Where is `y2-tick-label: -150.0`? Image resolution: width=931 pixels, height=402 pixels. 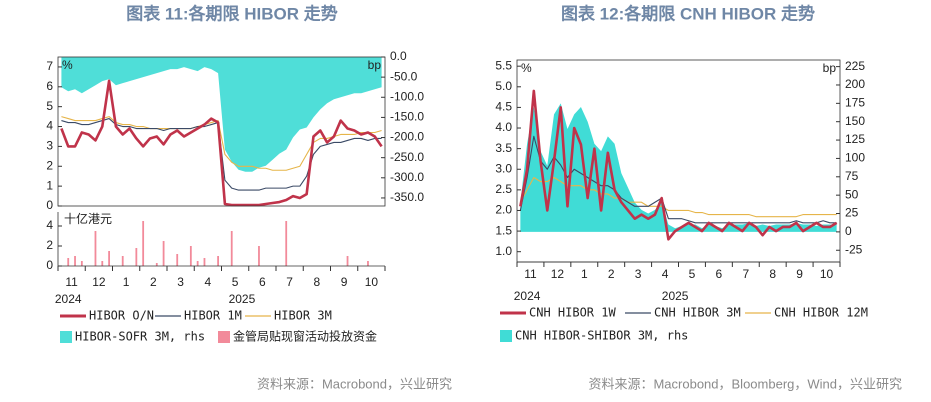
y2-tick-label: -150.0 is located at coordinates (407, 117).